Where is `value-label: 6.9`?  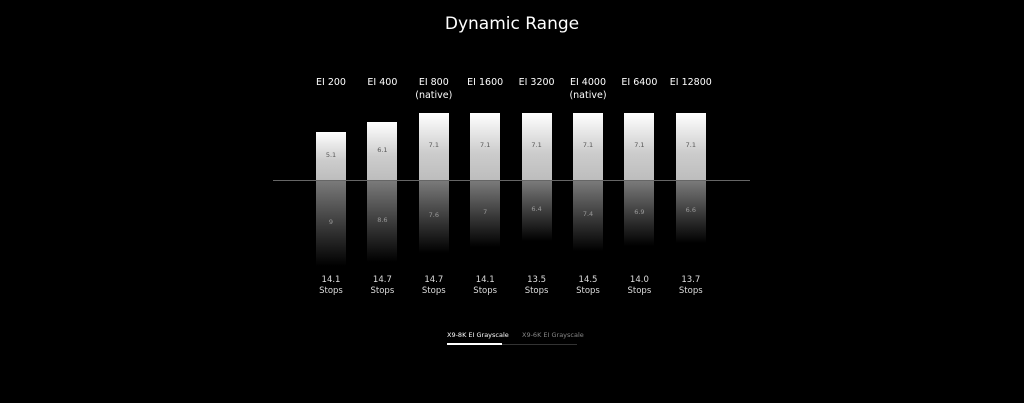 value-label: 6.9 is located at coordinates (639, 211).